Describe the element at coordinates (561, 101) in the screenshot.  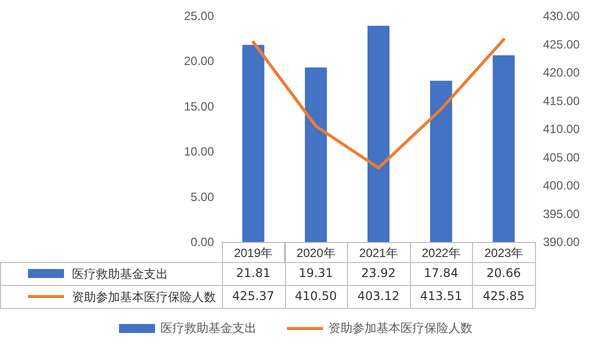
I see `y2-tick-label: 415.00` at that location.